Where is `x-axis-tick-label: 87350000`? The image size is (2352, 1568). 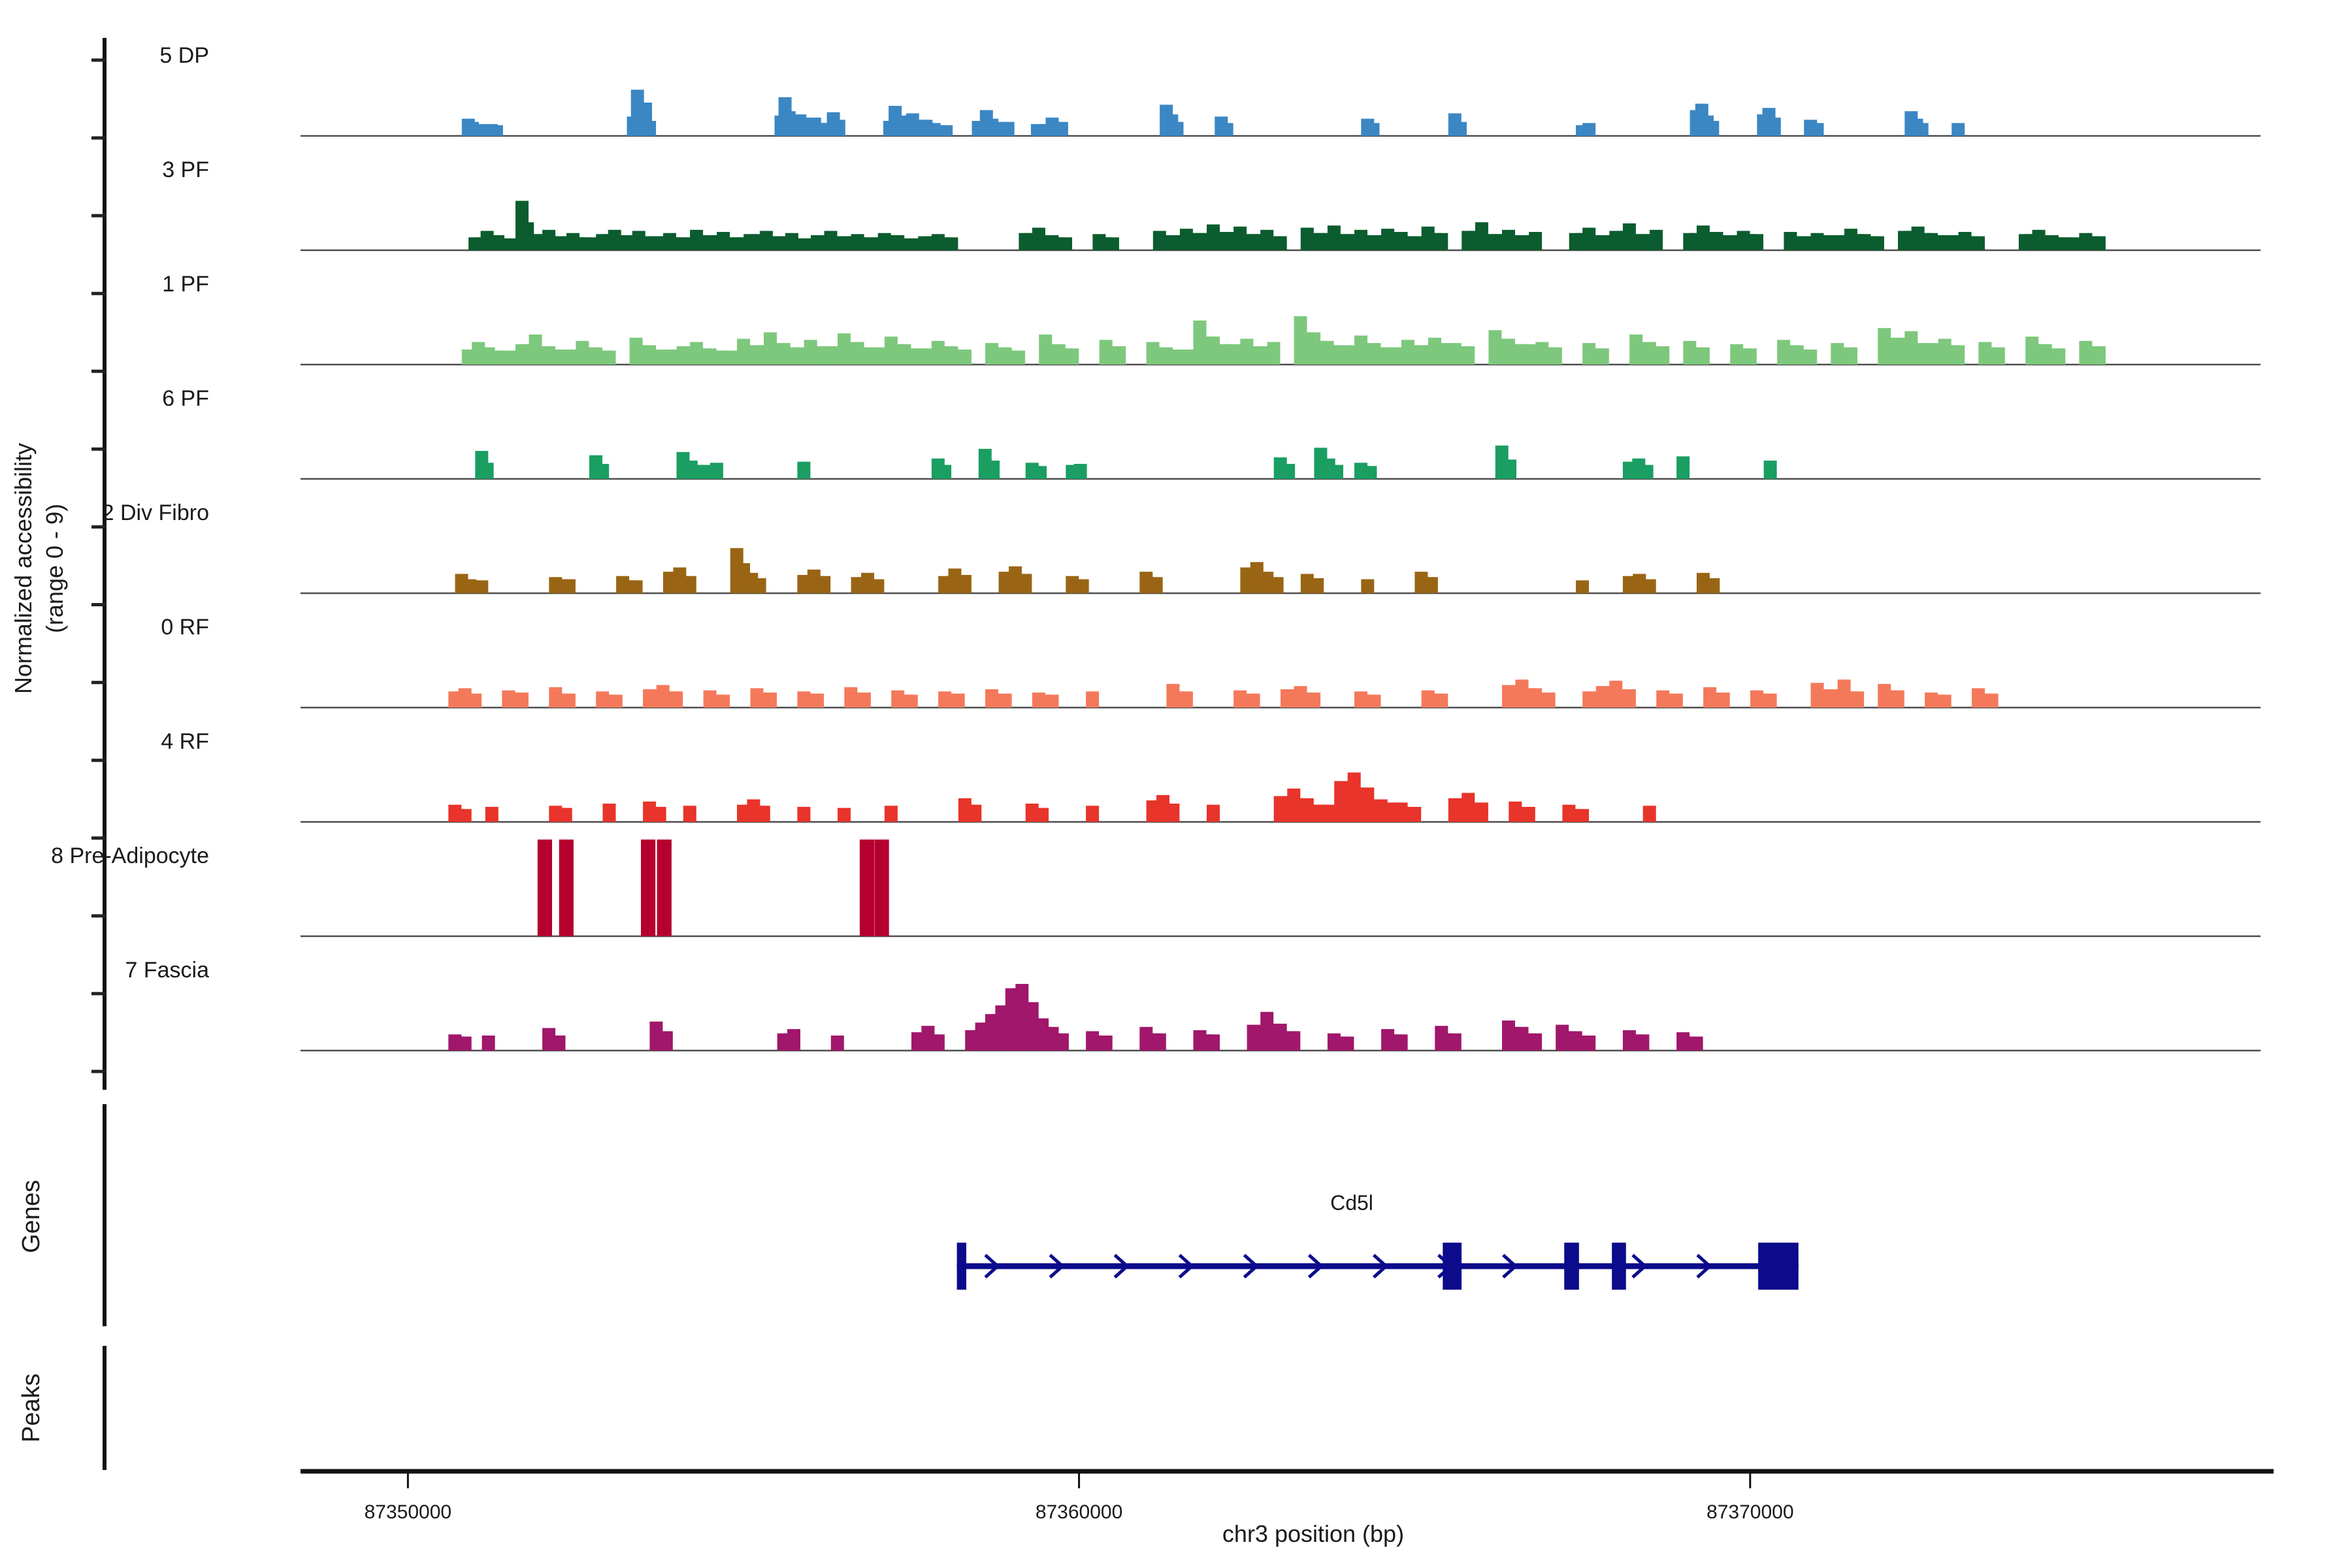
x-axis-tick-label: 87350000 is located at coordinates (408, 1512).